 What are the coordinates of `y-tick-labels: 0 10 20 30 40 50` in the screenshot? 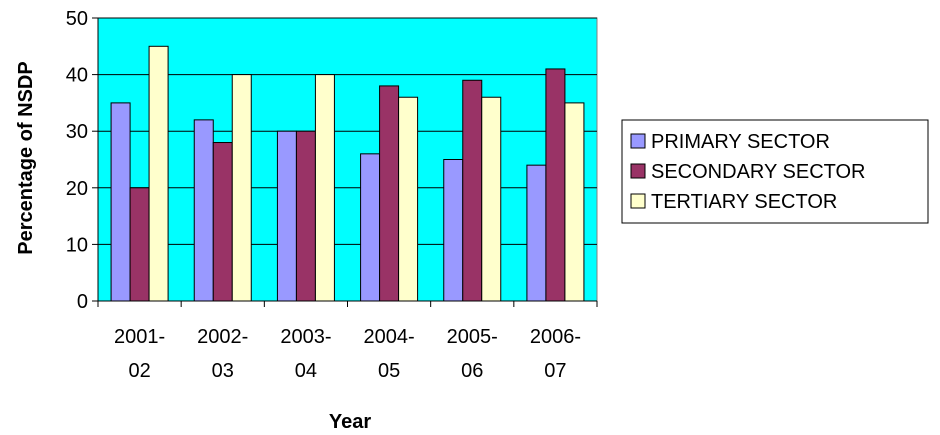 It's located at (77, 160).